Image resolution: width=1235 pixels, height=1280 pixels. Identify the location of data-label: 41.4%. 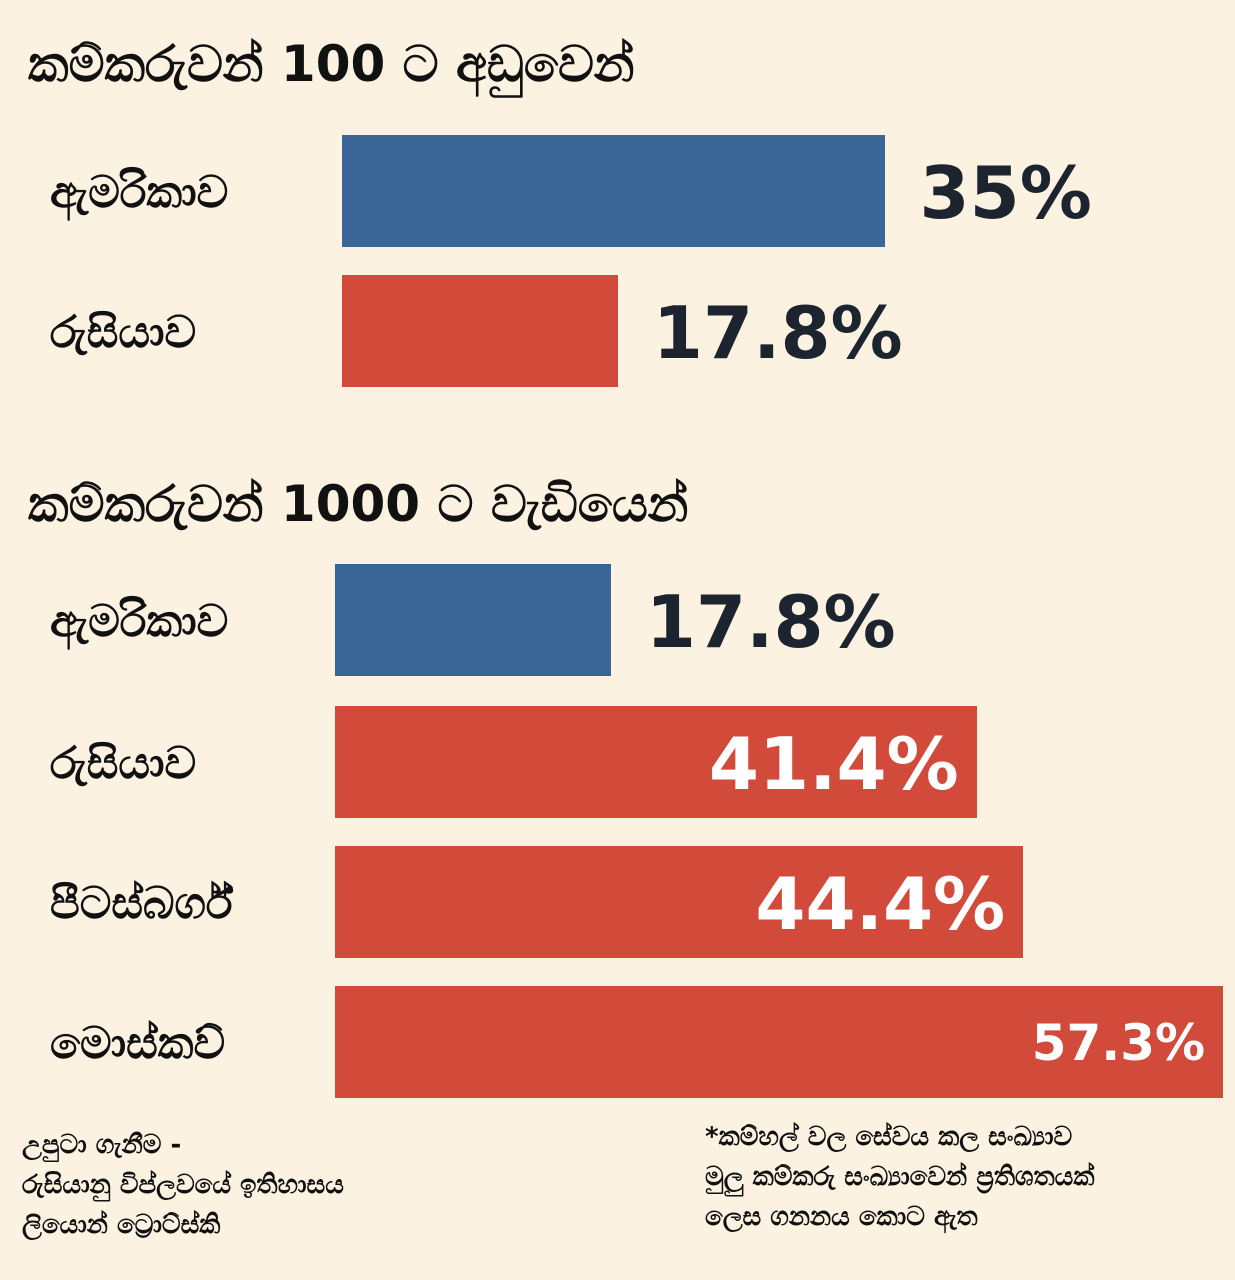
(833, 764).